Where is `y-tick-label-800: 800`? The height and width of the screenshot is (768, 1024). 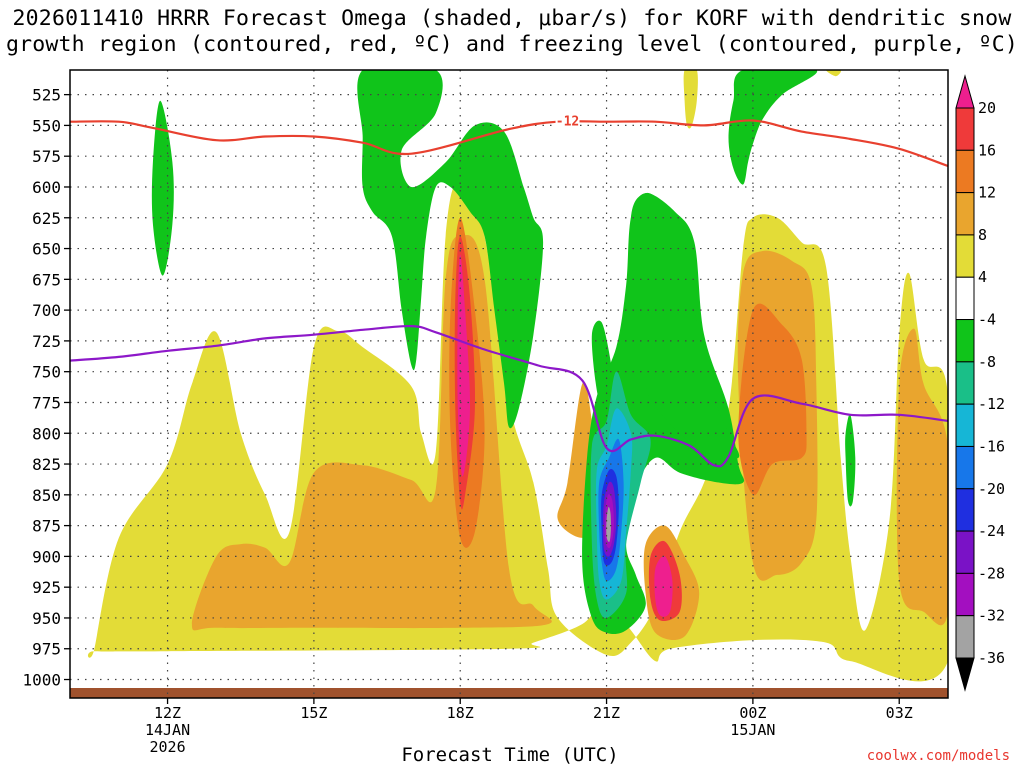
y-tick-label-800: 800 is located at coordinates (46, 433).